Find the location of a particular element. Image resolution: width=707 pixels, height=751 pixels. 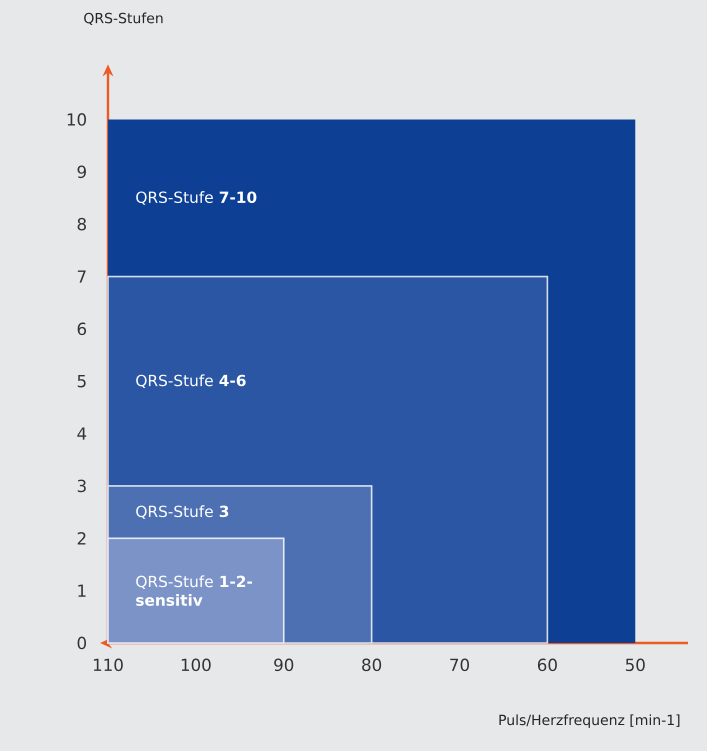

y-tick-label: 5 is located at coordinates (82, 381).